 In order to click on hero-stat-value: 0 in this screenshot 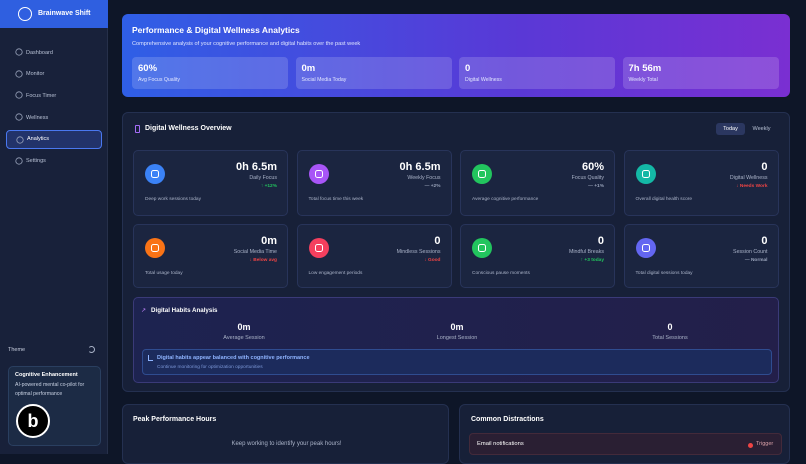, I will do `click(468, 68)`.